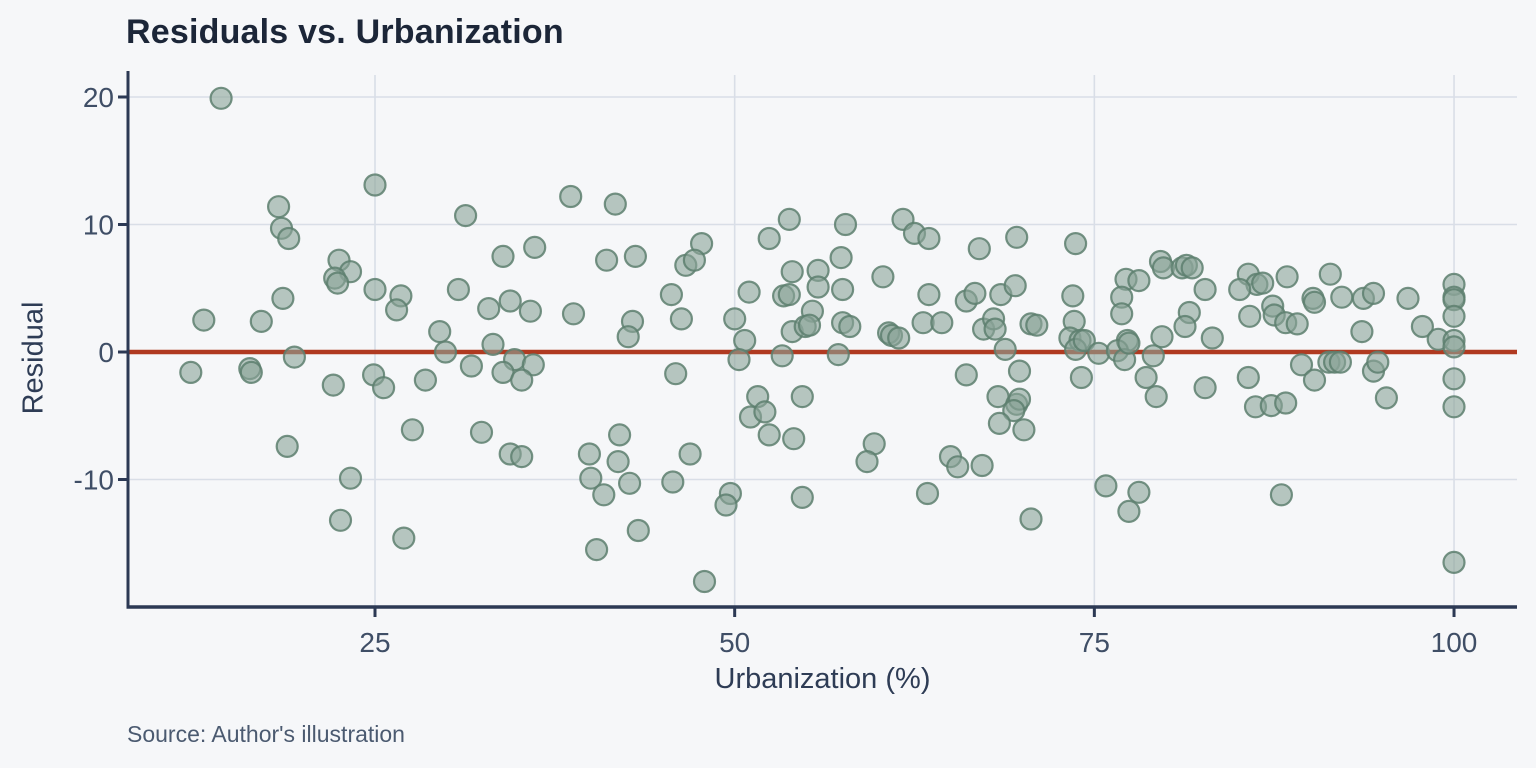 This screenshot has height=768, width=1536. I want to click on y-axis-title: Residual, so click(33, 358).